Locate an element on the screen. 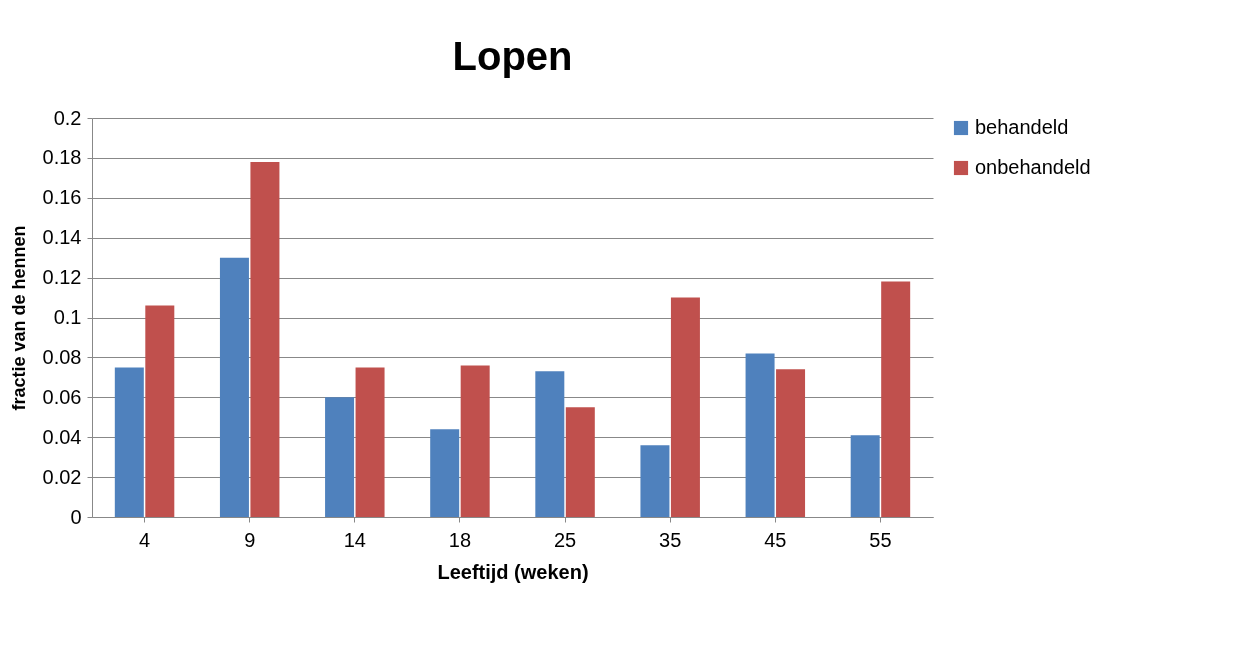 This screenshot has width=1242, height=666. y-tick-label: 0.04 is located at coordinates (62, 436).